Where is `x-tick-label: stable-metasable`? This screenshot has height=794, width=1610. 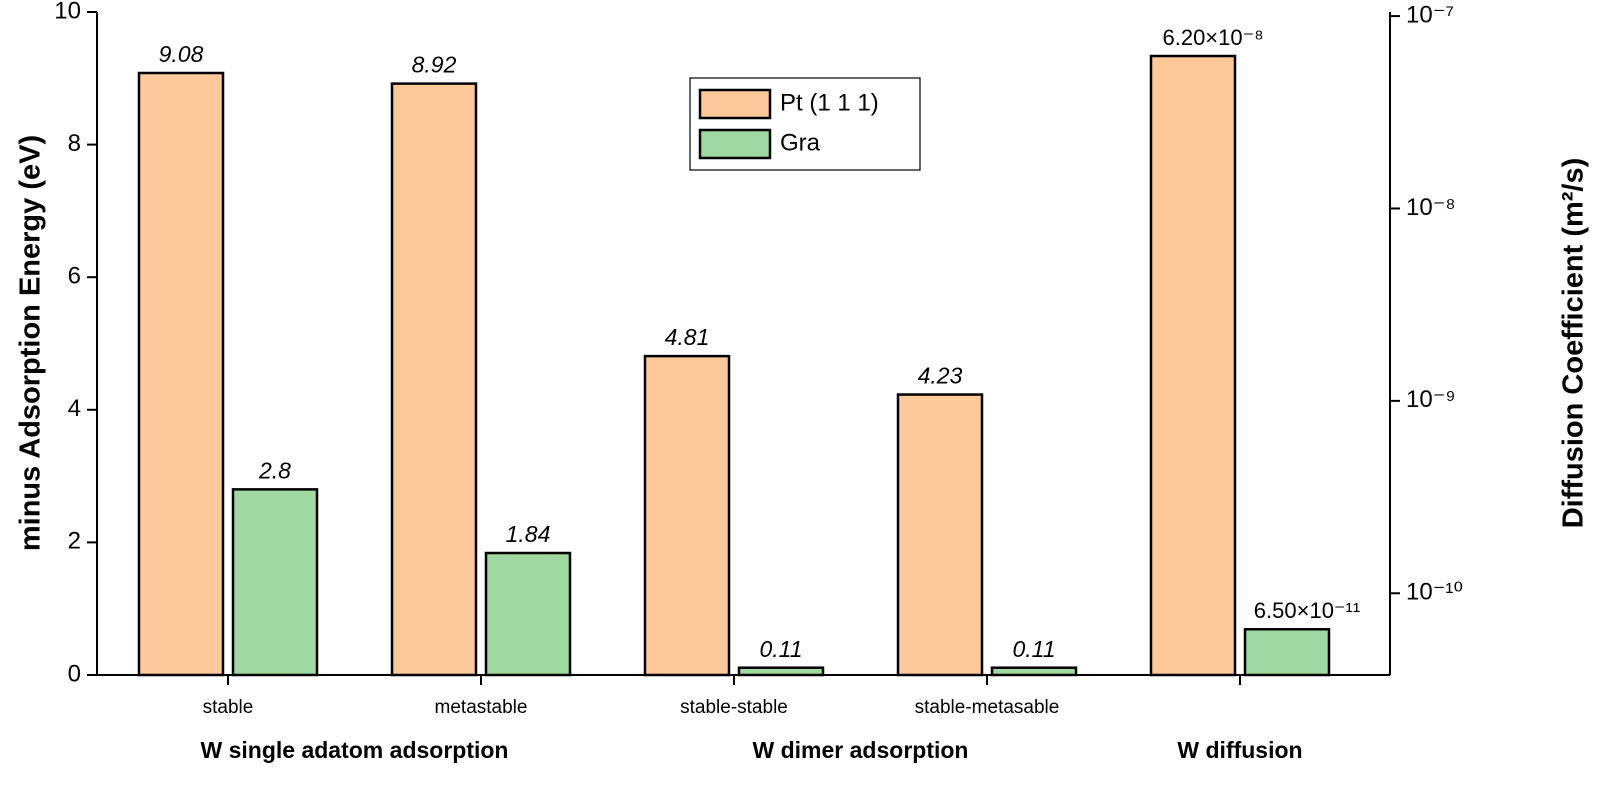 x-tick-label: stable-metasable is located at coordinates (987, 707).